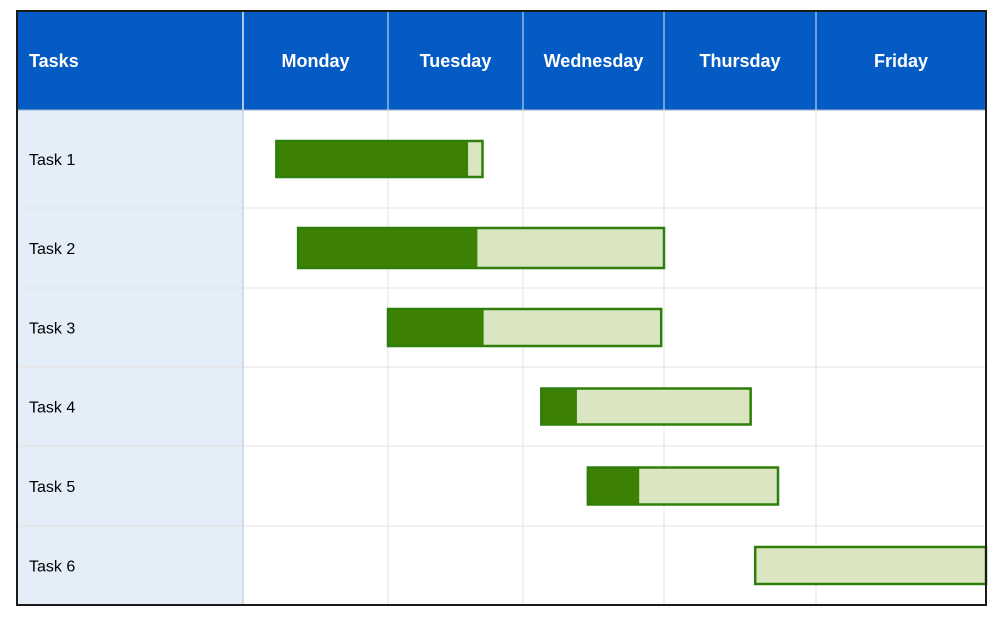 This screenshot has width=1000, height=620. Describe the element at coordinates (594, 61) in the screenshot. I see `day-header-wednesday: Wednesday` at that location.